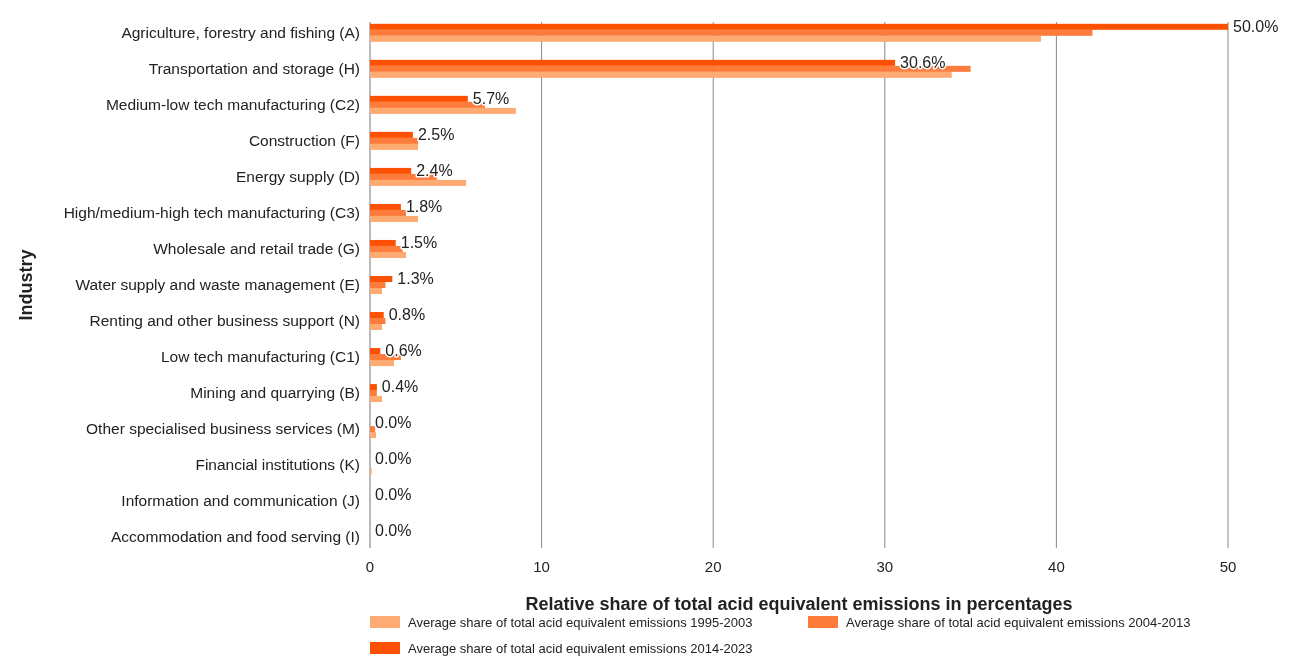 Image resolution: width=1309 pixels, height=671 pixels. What do you see at coordinates (400, 387) in the screenshot?
I see `data-label: 0.4%` at bounding box center [400, 387].